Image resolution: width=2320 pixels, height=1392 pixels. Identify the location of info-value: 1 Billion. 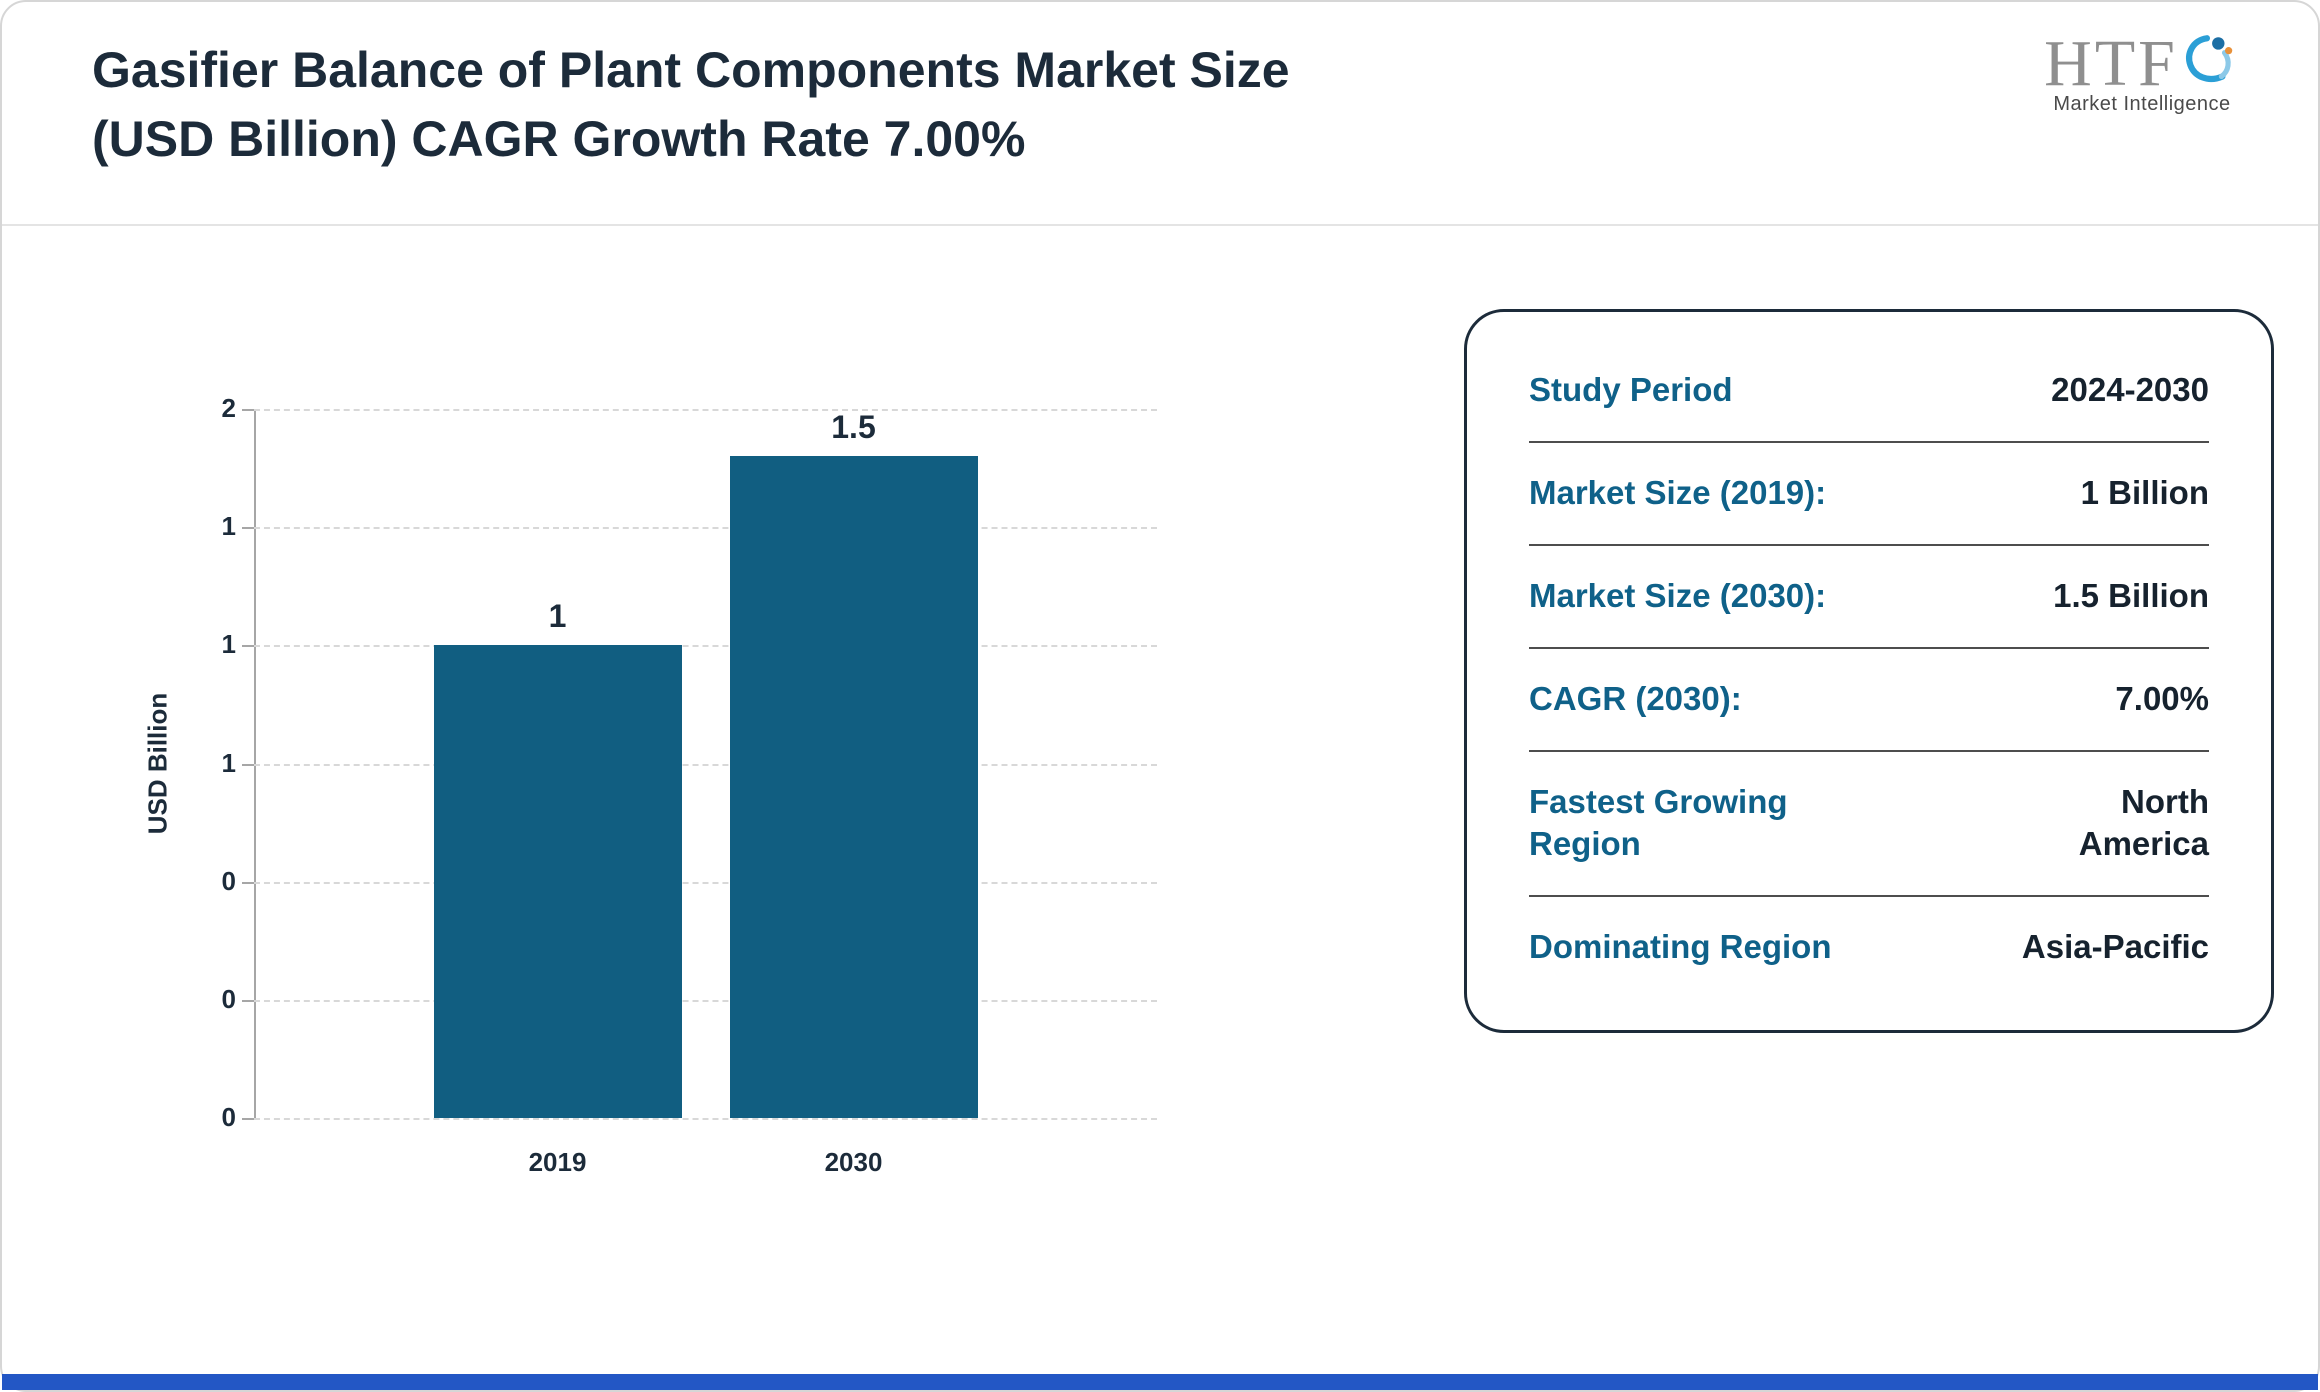
(2144, 492).